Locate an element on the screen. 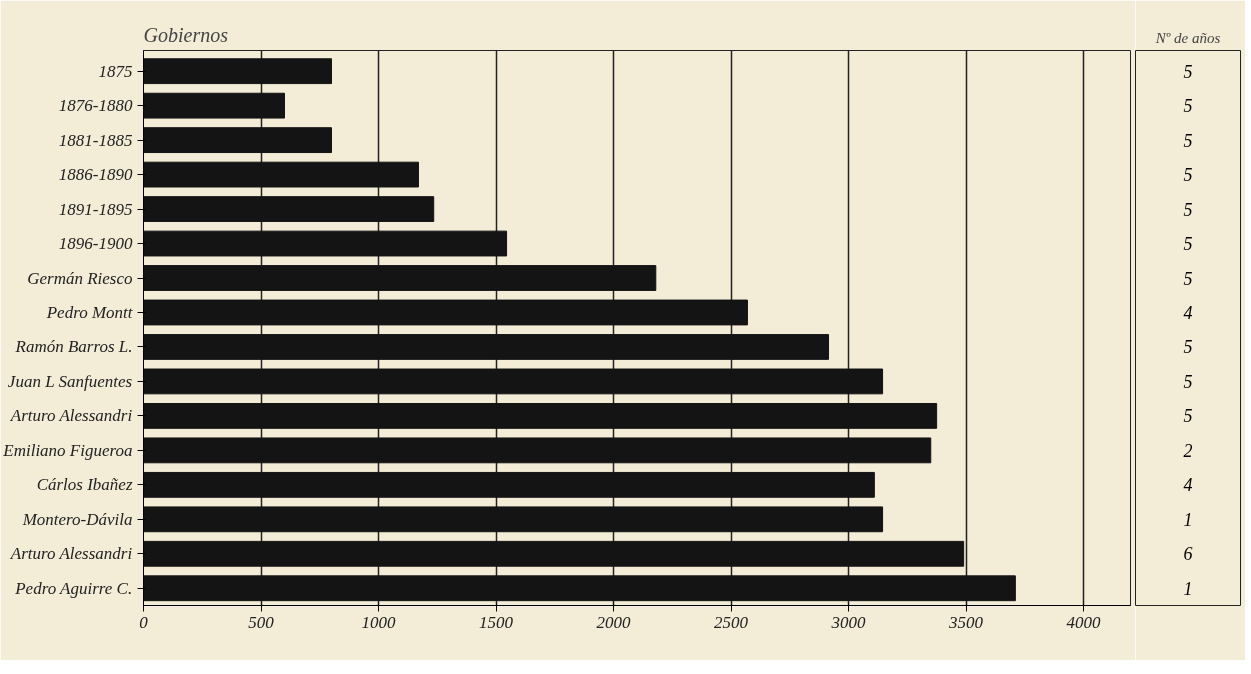 Image resolution: width=1251 pixels, height=674 pixels. y2-axis-title: Nº de años is located at coordinates (1187, 37).